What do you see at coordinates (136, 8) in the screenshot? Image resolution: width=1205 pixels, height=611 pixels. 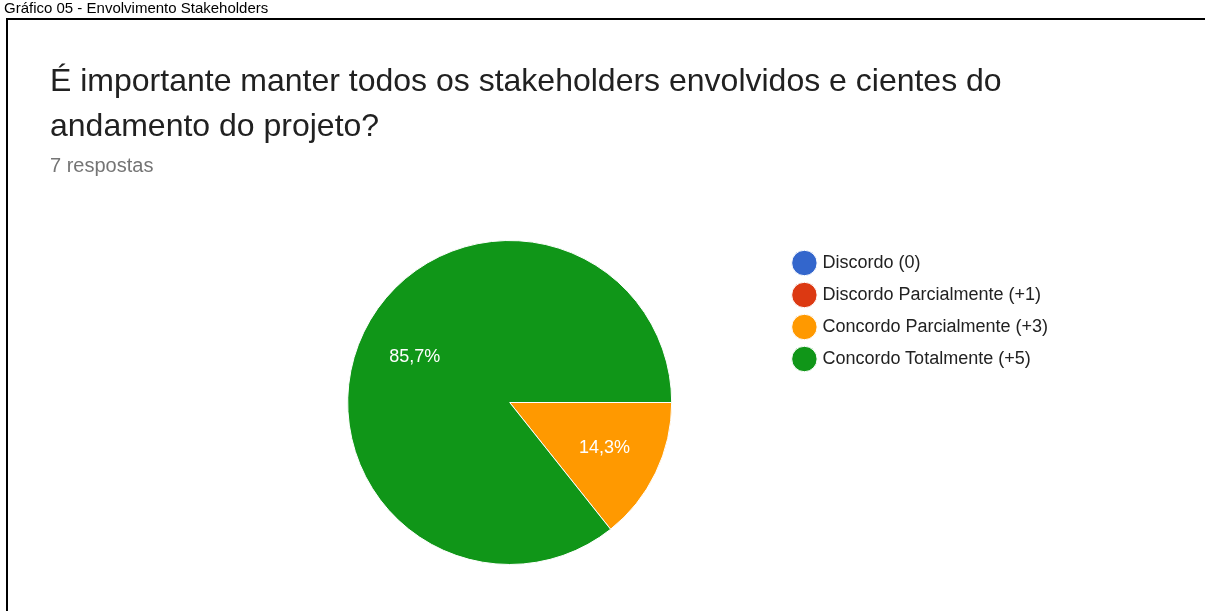 I see `text: Gráfico 05 - Envolvimento Stakeholders` at bounding box center [136, 8].